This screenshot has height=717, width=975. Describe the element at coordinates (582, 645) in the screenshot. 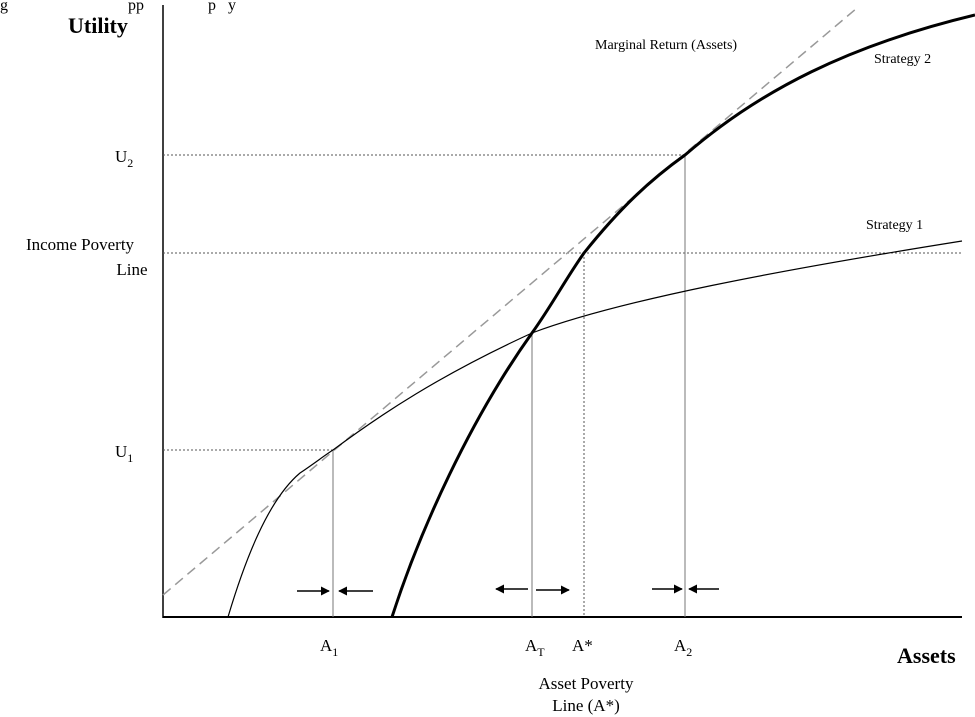

I see `astar-label: A*` at that location.